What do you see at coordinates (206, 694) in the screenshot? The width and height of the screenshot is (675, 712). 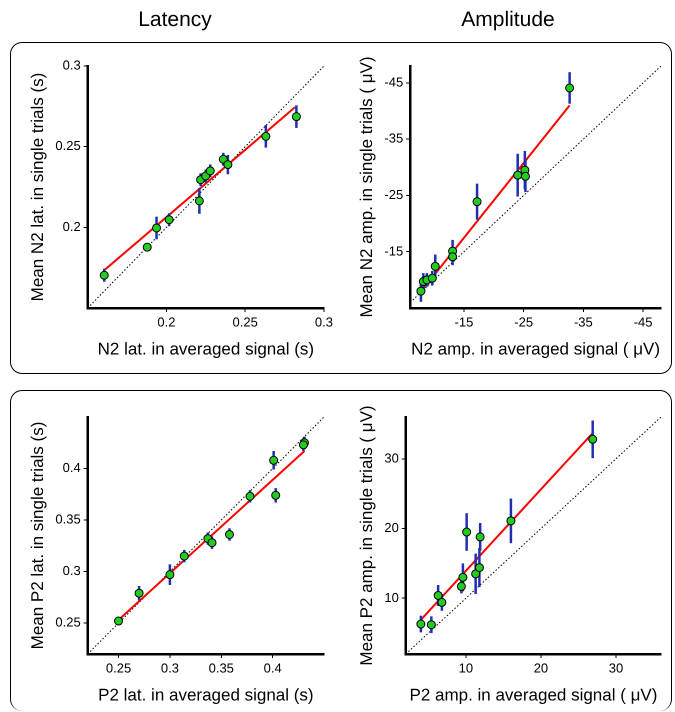 I see `x-axis-title: P2 lat. in averaged signal (s)` at bounding box center [206, 694].